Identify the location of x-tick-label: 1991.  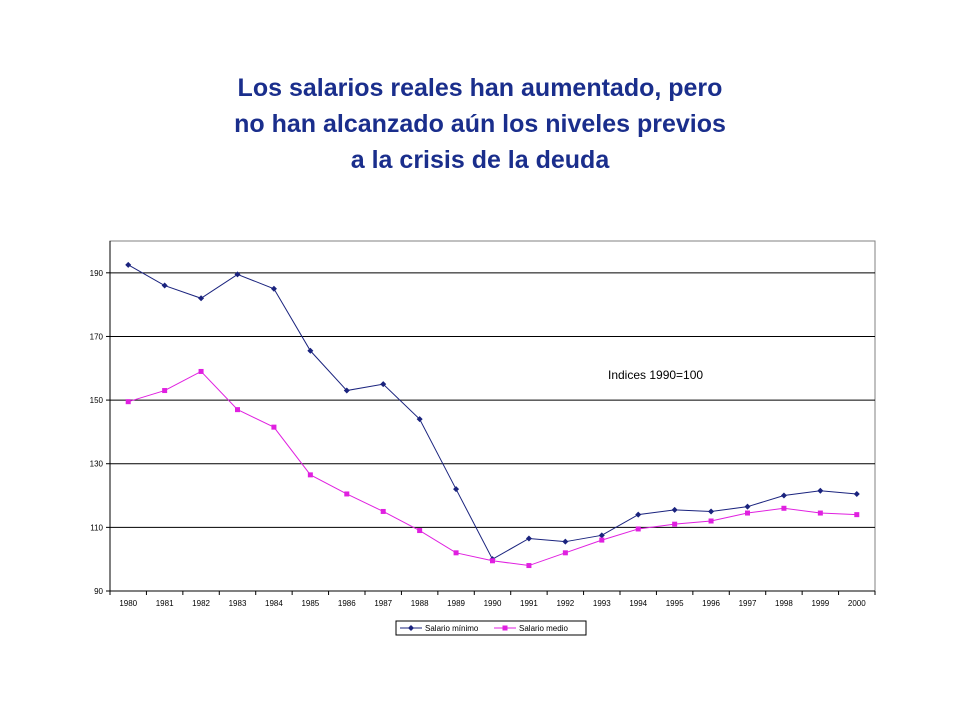
(529, 603).